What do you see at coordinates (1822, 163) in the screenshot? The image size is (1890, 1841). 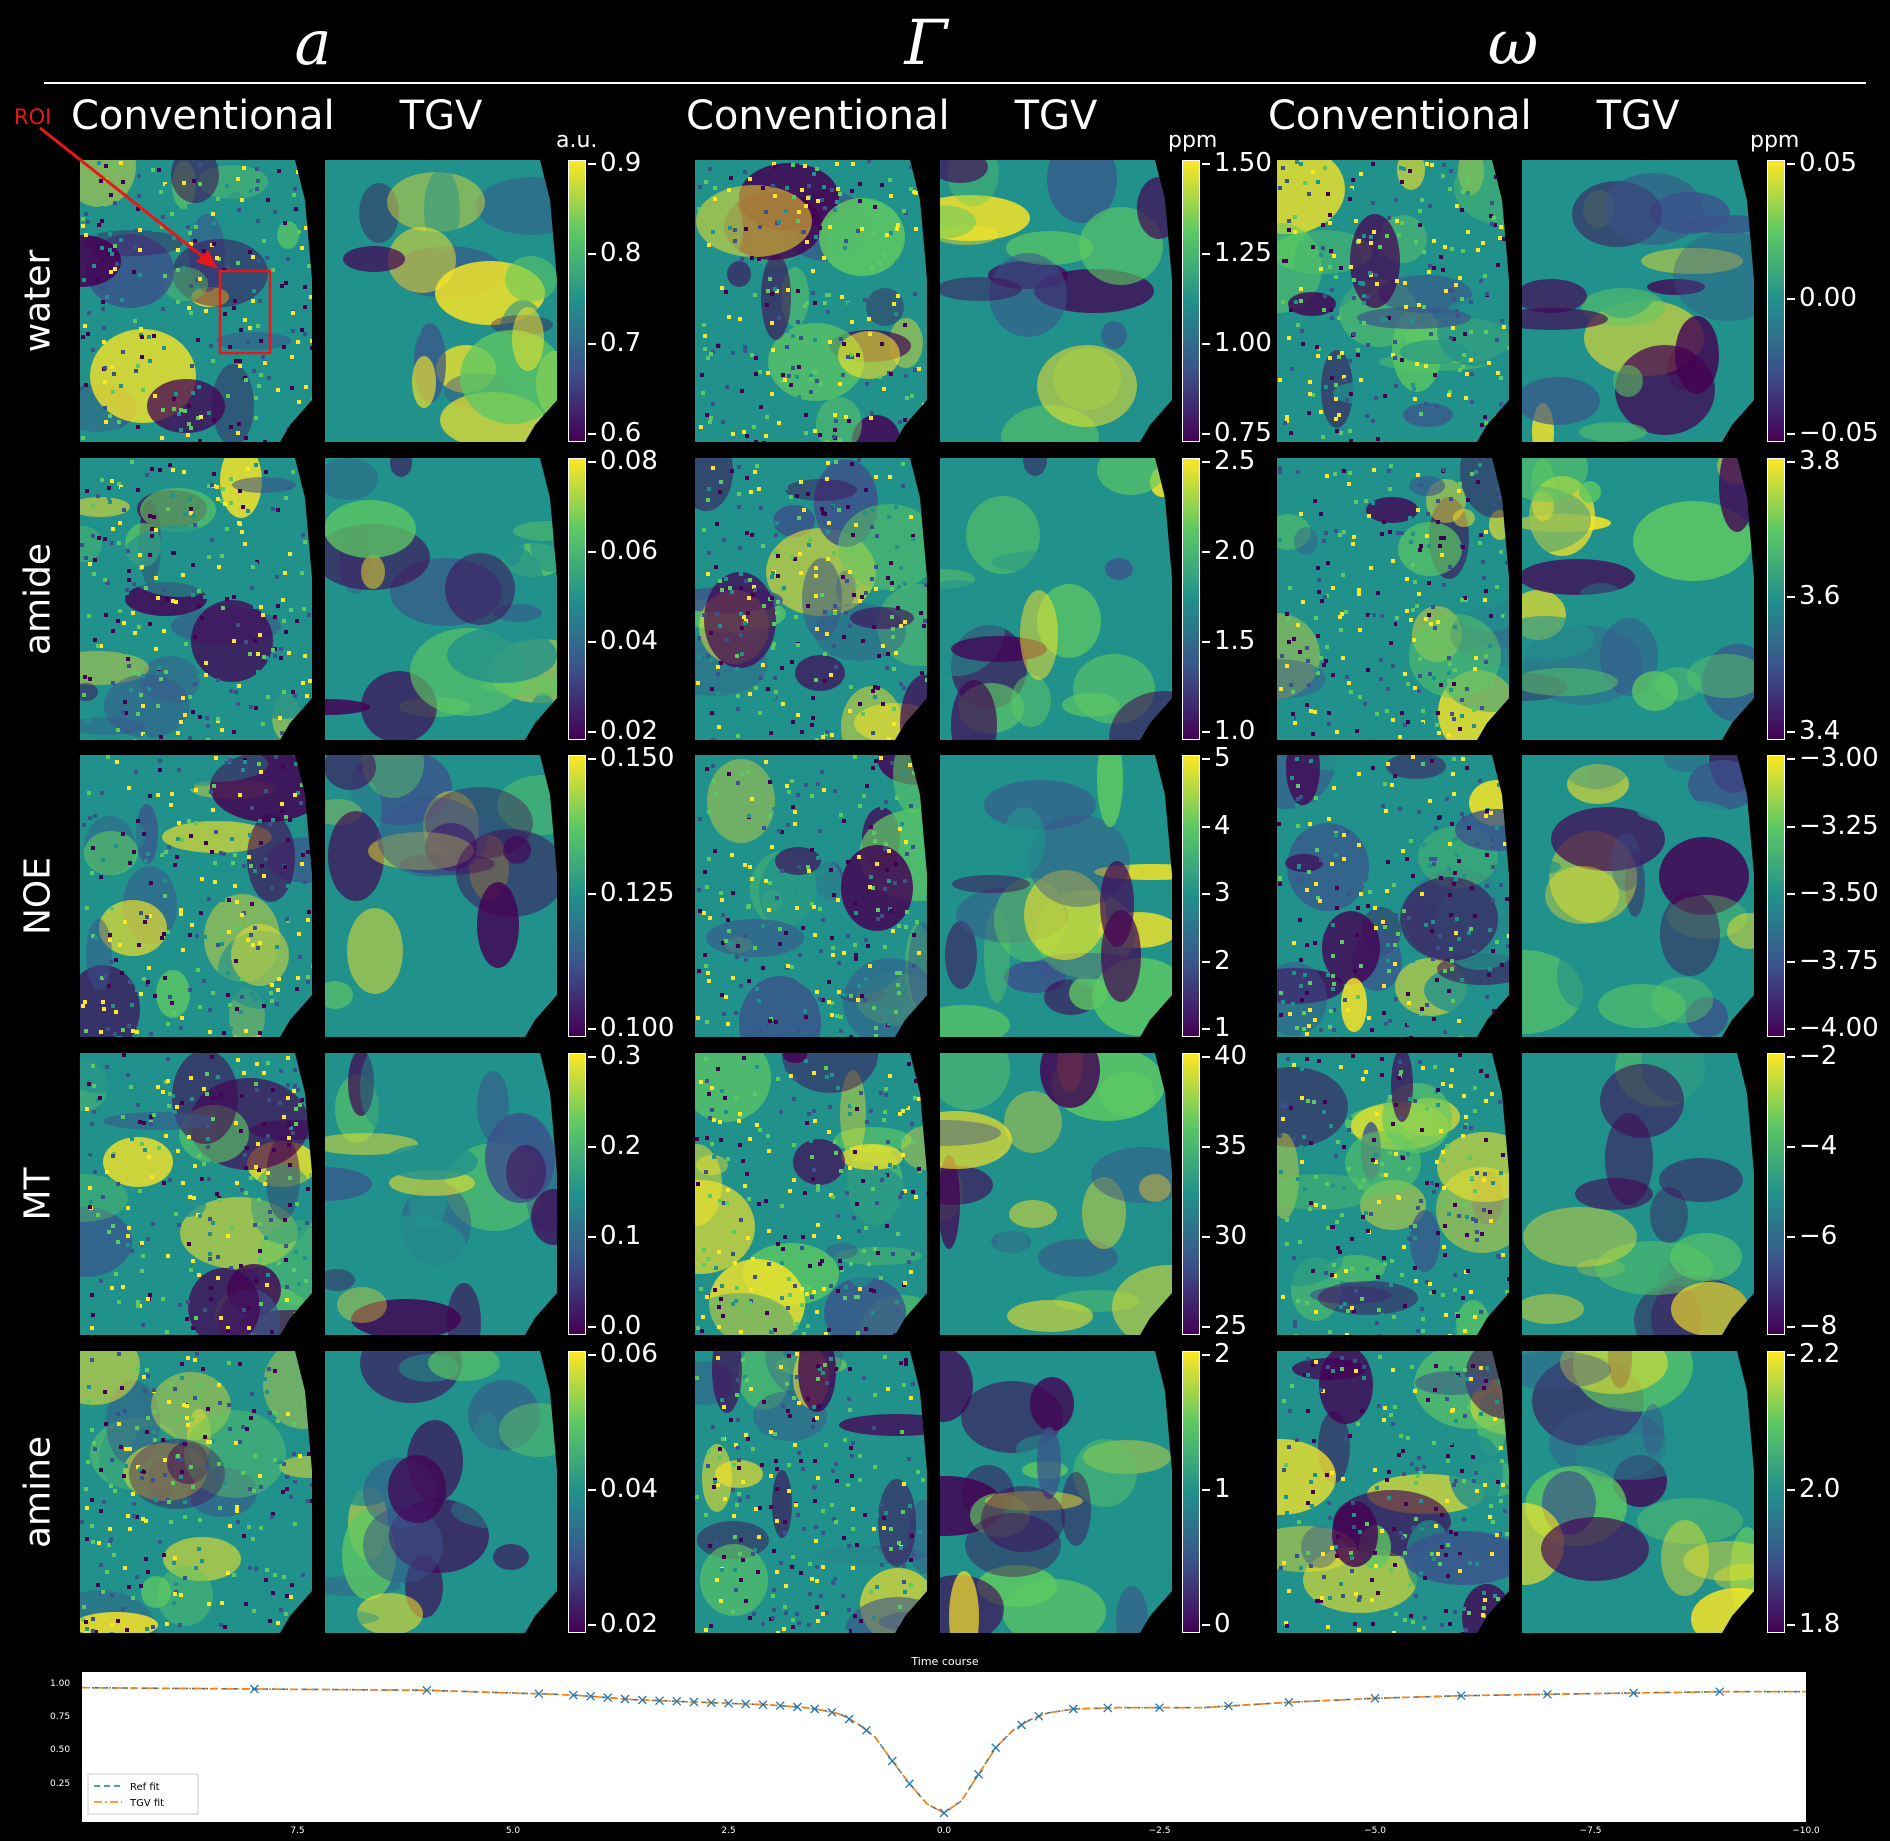 I see `colorbar-tick: 0.05` at bounding box center [1822, 163].